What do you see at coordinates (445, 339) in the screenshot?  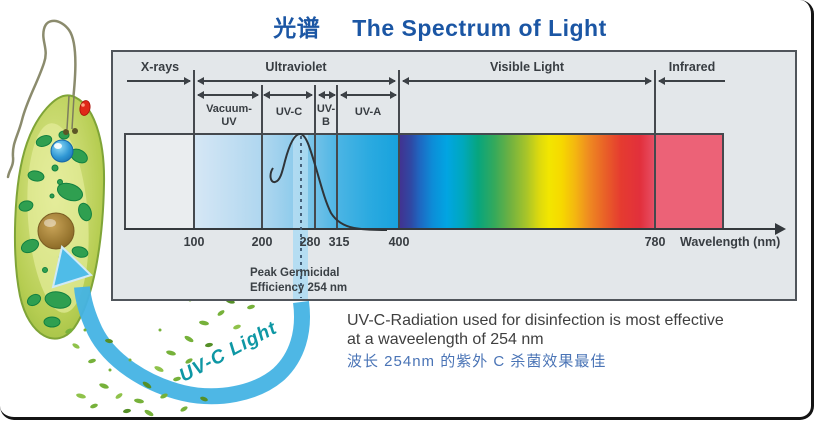 I see `caption-line2: at a waveelength of 254 nm` at bounding box center [445, 339].